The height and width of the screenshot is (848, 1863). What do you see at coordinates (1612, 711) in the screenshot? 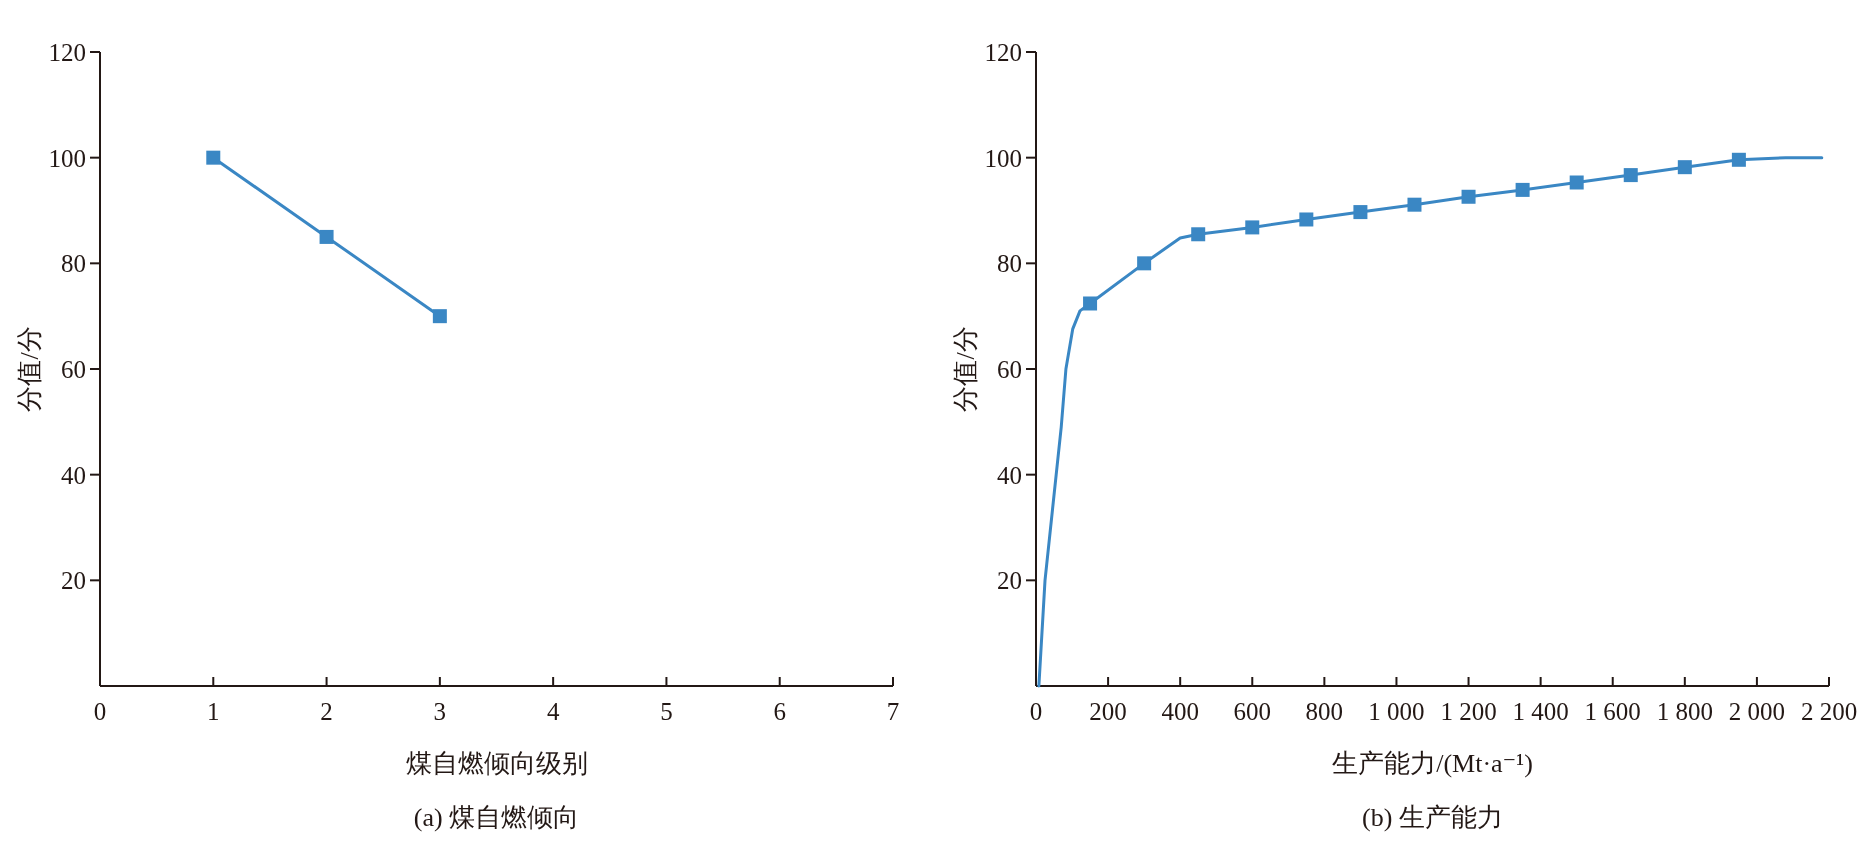
I see `x-tick-label: 1 600` at bounding box center [1612, 711].